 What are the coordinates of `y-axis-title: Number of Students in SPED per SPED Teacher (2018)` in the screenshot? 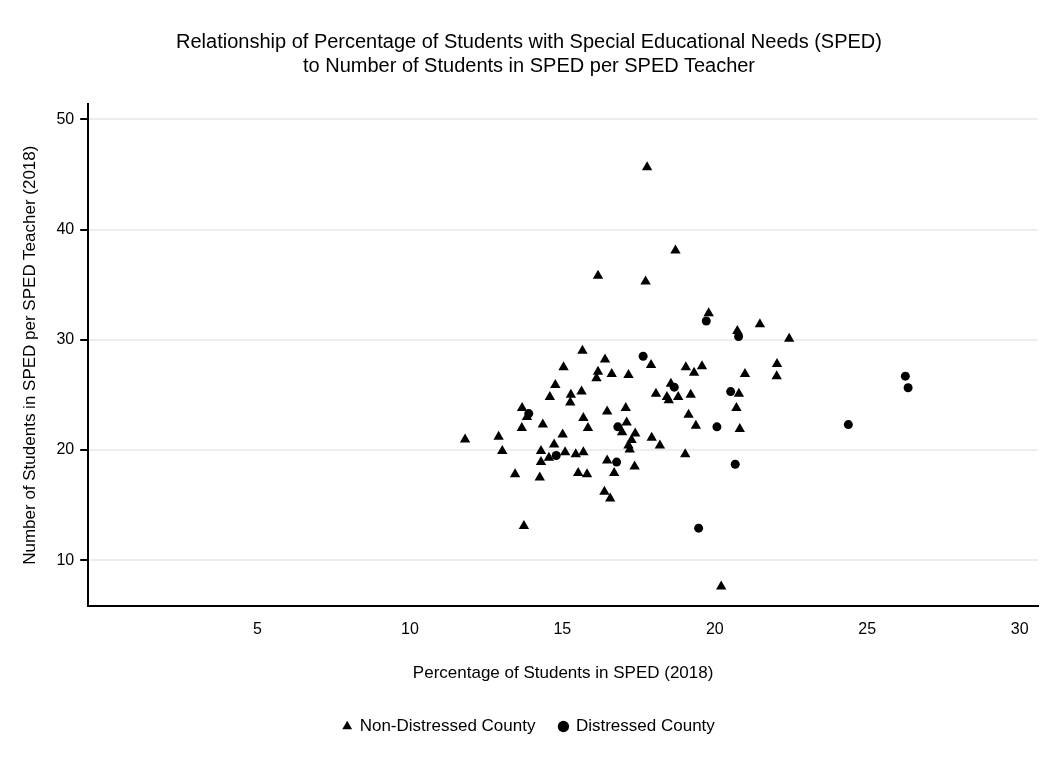 It's located at (29, 355).